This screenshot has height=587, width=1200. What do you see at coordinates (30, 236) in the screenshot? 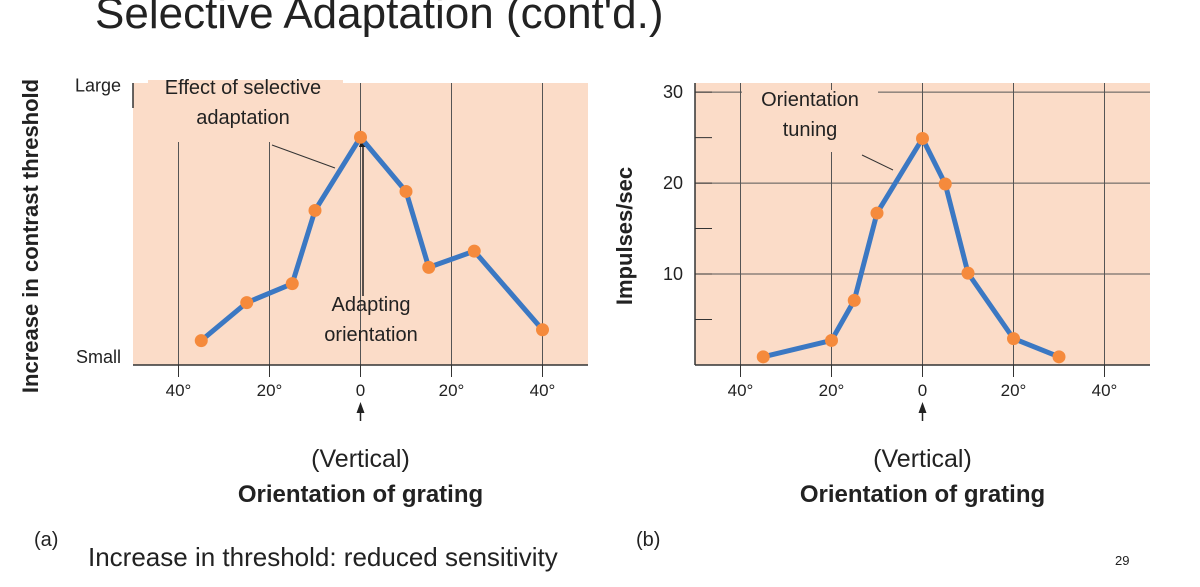
I see `y-axis-title: Increase in contrast threshold` at bounding box center [30, 236].